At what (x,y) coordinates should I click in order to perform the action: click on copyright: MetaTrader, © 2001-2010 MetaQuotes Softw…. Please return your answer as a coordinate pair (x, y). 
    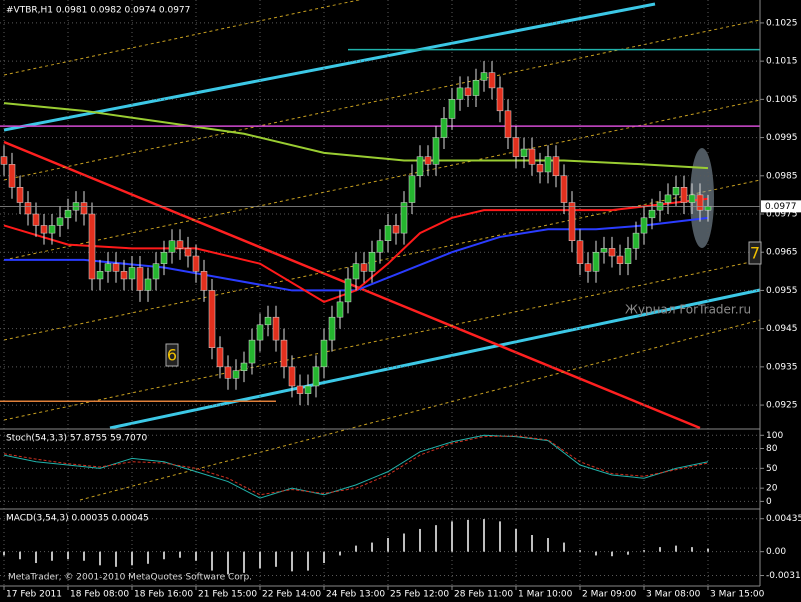
    Looking at the image, I should click on (130, 578).